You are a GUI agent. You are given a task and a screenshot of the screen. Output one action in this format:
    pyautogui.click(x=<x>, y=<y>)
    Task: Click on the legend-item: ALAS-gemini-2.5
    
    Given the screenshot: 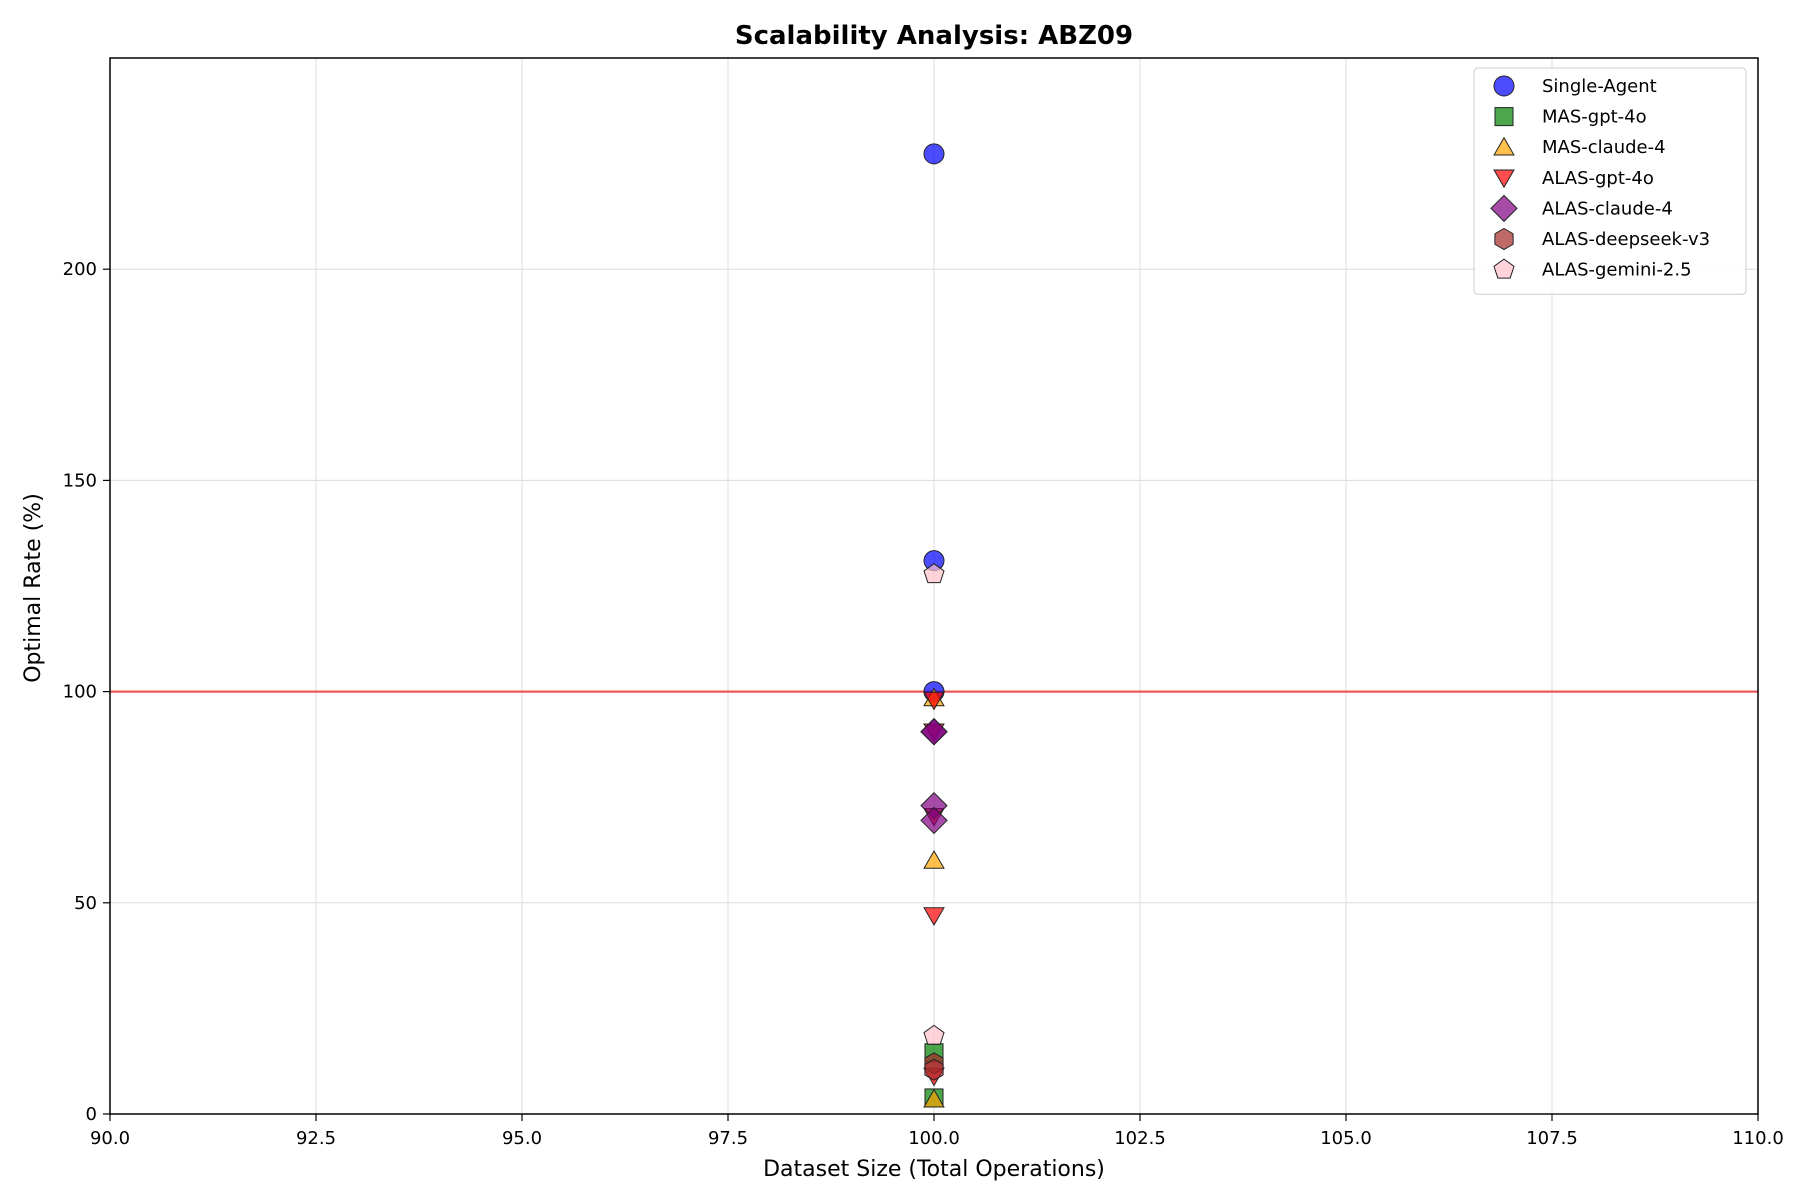 What is the action you would take?
    pyautogui.click(x=1592, y=269)
    